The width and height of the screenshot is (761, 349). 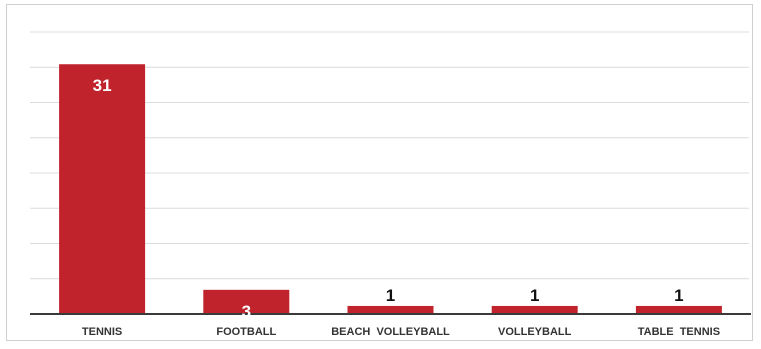 I want to click on category-label: BEACH VOLLEYBALL, so click(x=390, y=332).